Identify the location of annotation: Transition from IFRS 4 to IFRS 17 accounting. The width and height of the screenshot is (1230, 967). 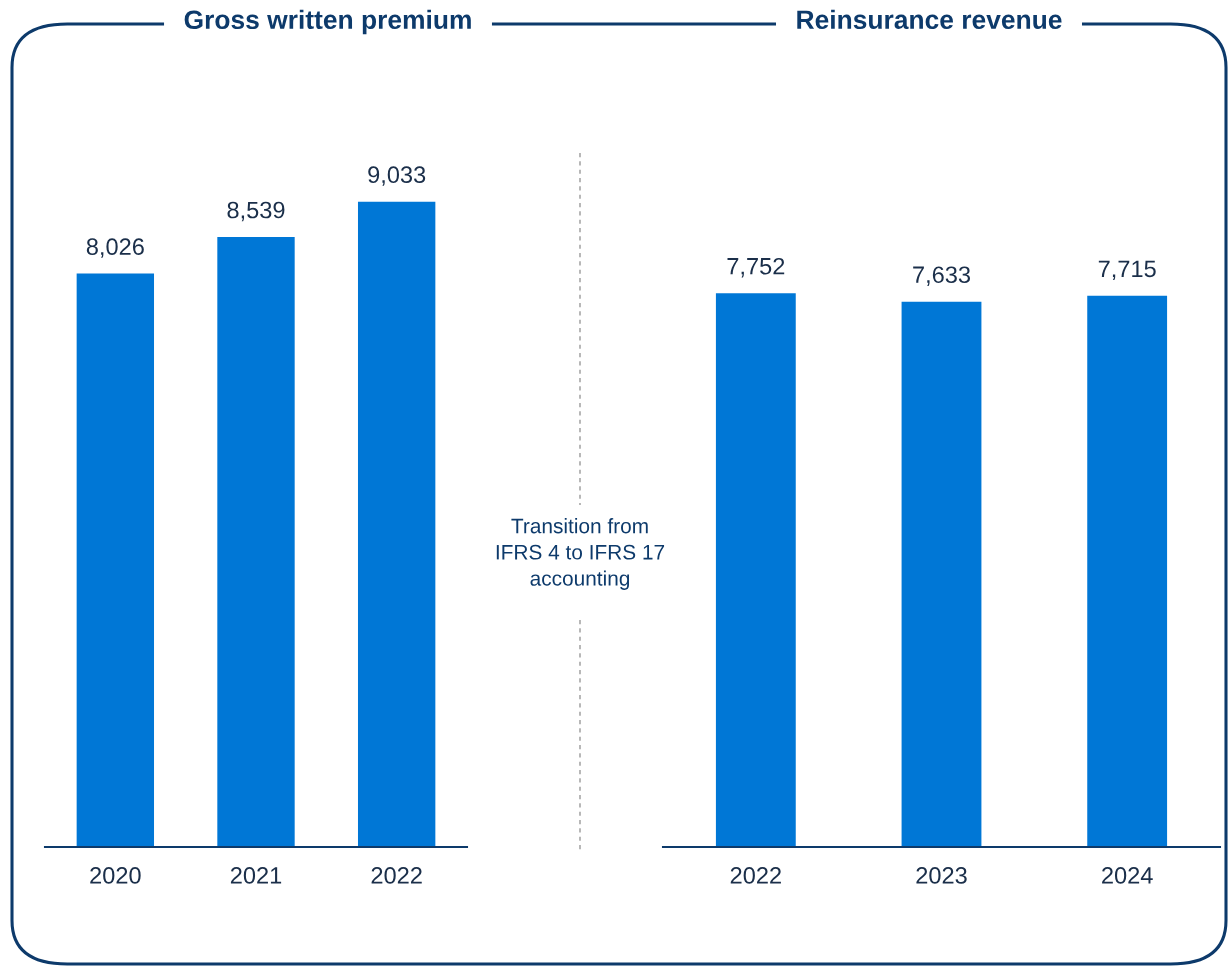
(580, 554).